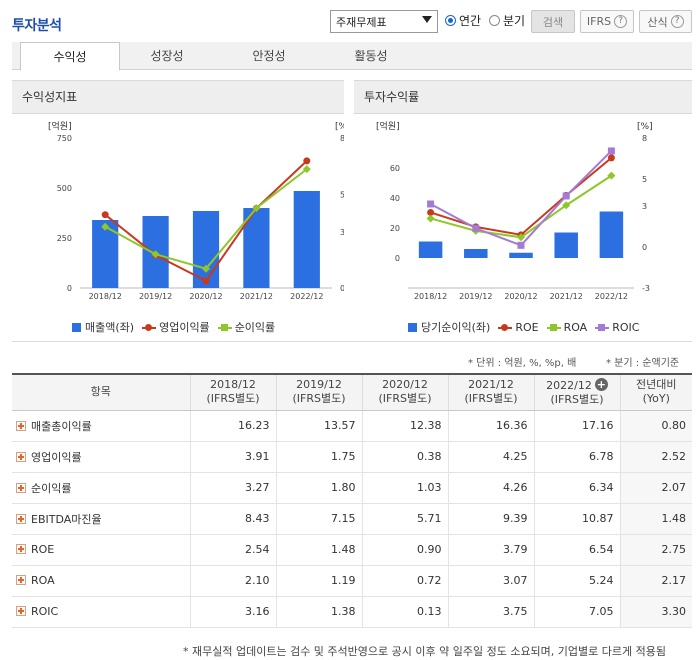 The height and width of the screenshot is (660, 699). I want to click on statement-select: 주재무제표, so click(384, 21).